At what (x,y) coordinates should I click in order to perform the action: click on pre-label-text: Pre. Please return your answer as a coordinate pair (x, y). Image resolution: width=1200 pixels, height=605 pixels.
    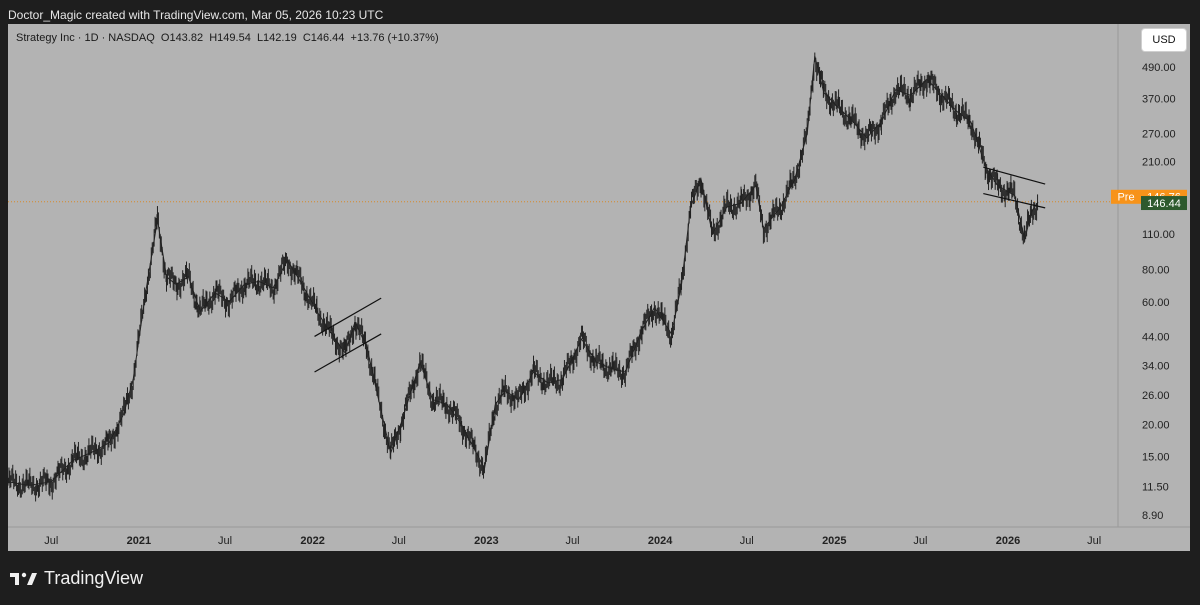
    Looking at the image, I should click on (1125, 197).